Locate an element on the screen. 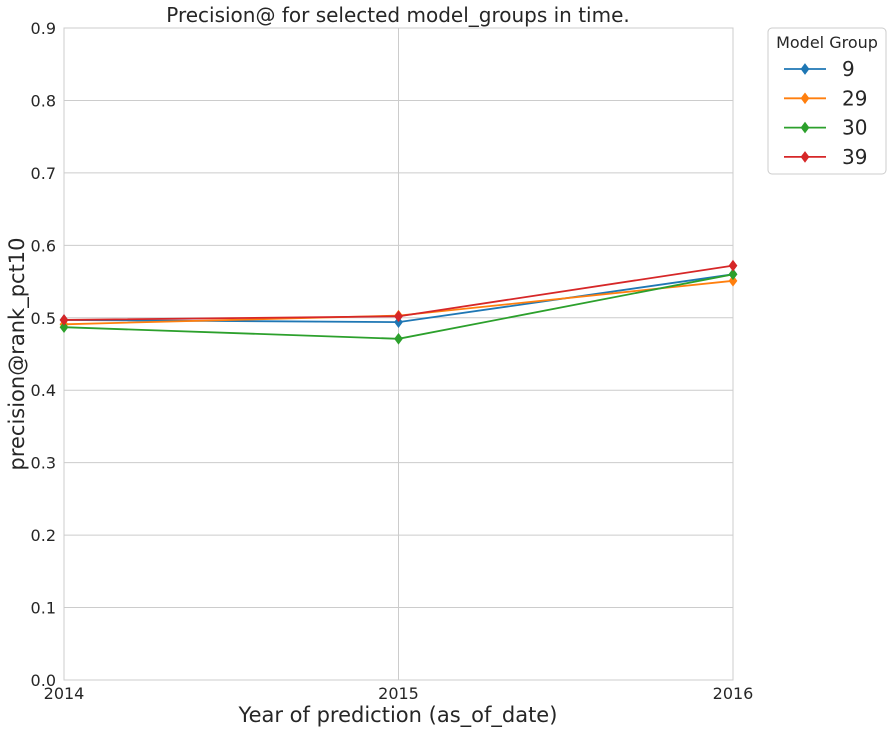 The height and width of the screenshot is (733, 892). y-tick-label: 0.6 is located at coordinates (43, 245).